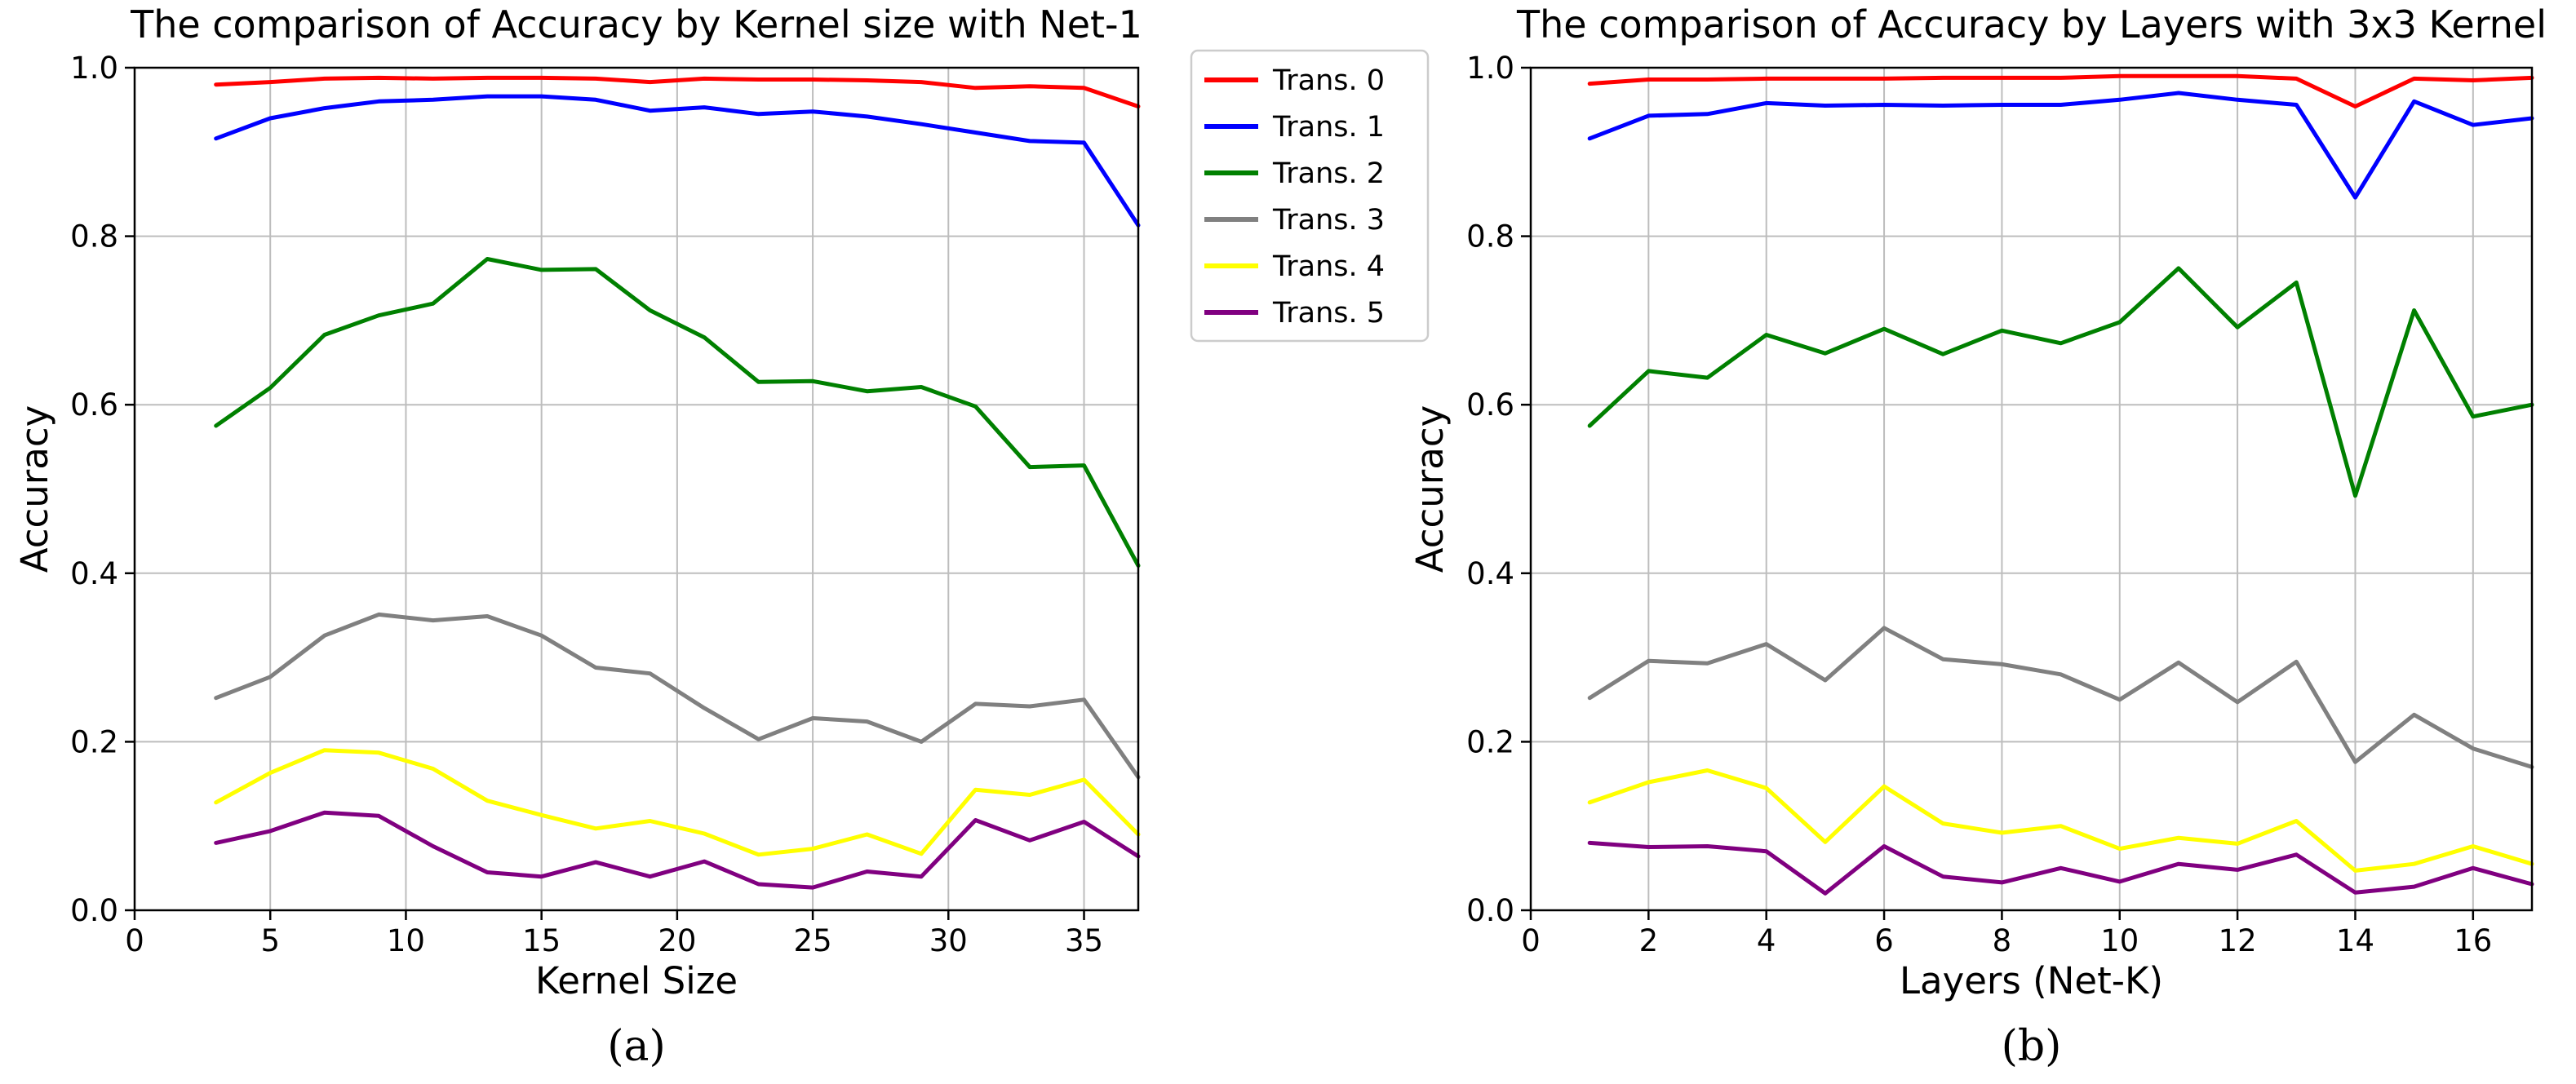  Describe the element at coordinates (94, 910) in the screenshot. I see `panel-a-ytick-label: 0.0` at that location.